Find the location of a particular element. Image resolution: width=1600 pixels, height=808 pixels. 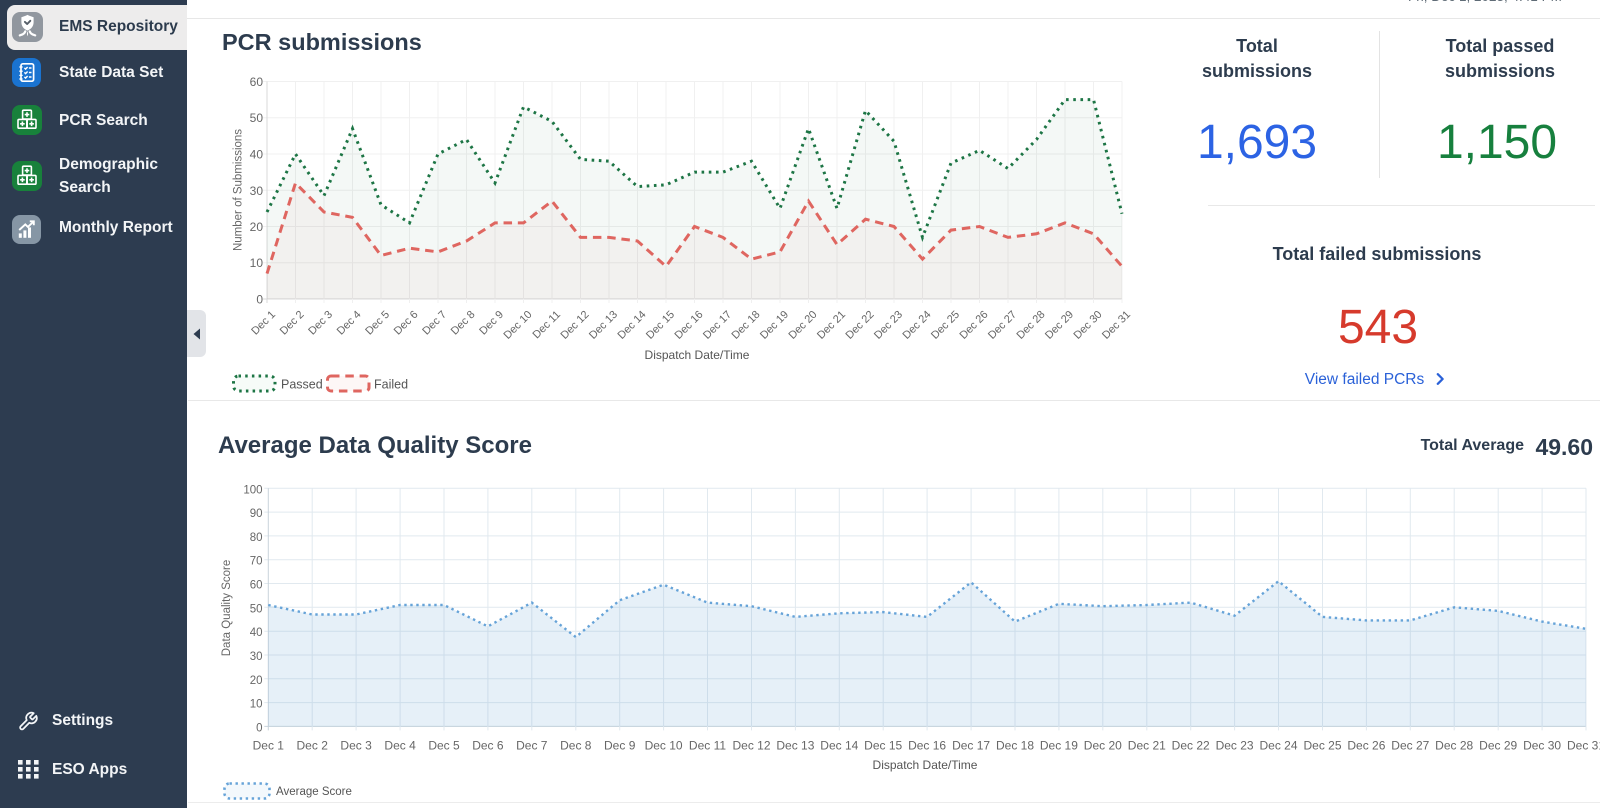

svg-text: Average Score is located at coordinates (314, 792).